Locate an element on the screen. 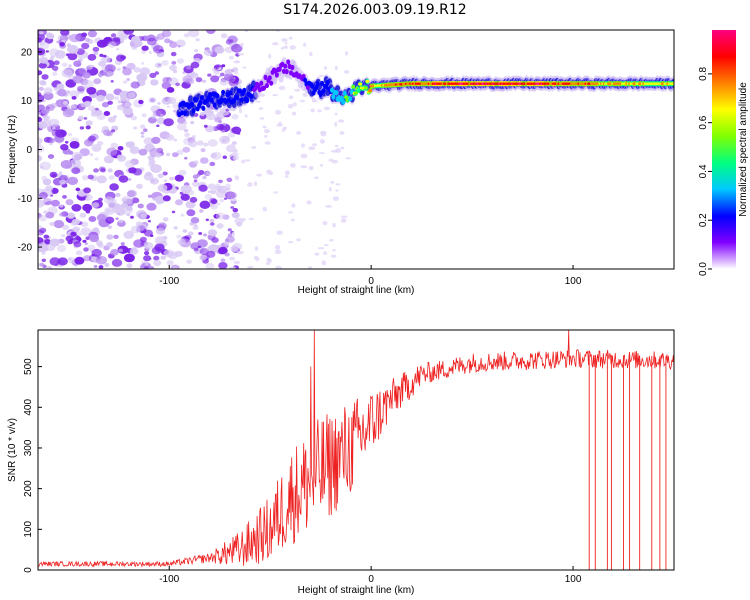  spectrogram-x-axis-label: Height of straight line (km) is located at coordinates (356, 290).